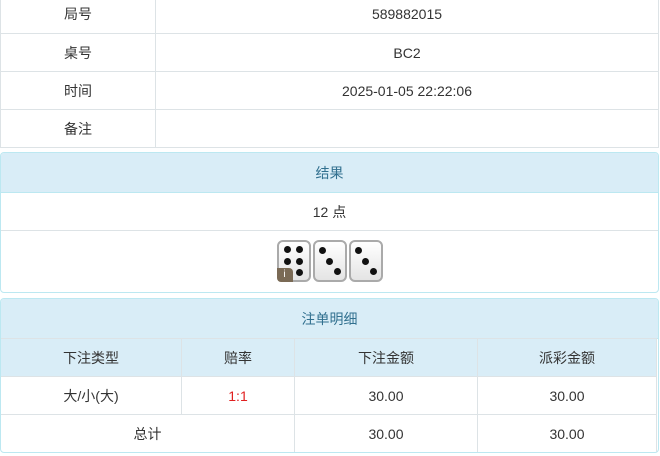 The height and width of the screenshot is (456, 660). I want to click on bet-type: 大/小(大), so click(91, 395).